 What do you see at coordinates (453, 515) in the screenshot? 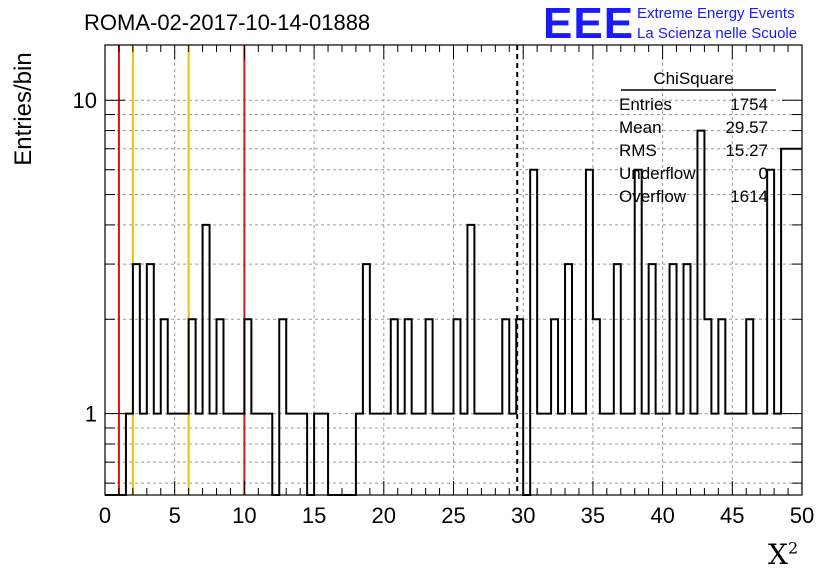
I see `x-tick-label: 25` at bounding box center [453, 515].